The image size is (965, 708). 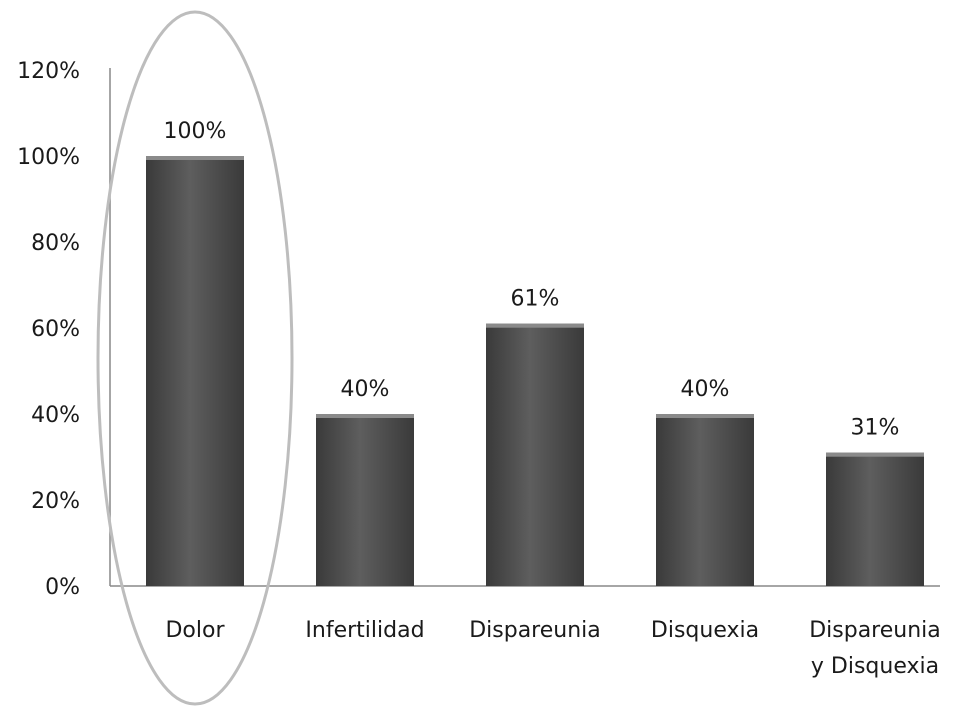 What do you see at coordinates (705, 389) in the screenshot?
I see `data-label-3: 40%` at bounding box center [705, 389].